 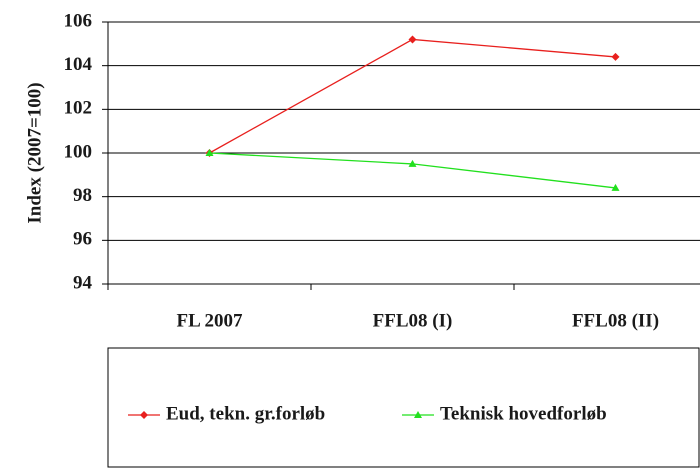 What do you see at coordinates (78, 108) in the screenshot?
I see `y-tick-label: 102` at bounding box center [78, 108].